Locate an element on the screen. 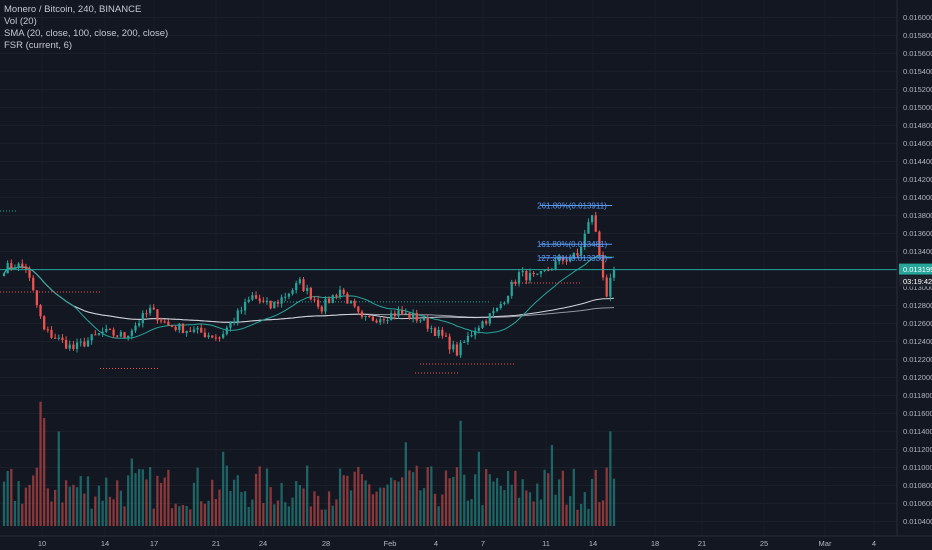 The height and width of the screenshot is (550, 932). time-tick-label: 11 is located at coordinates (546, 543).